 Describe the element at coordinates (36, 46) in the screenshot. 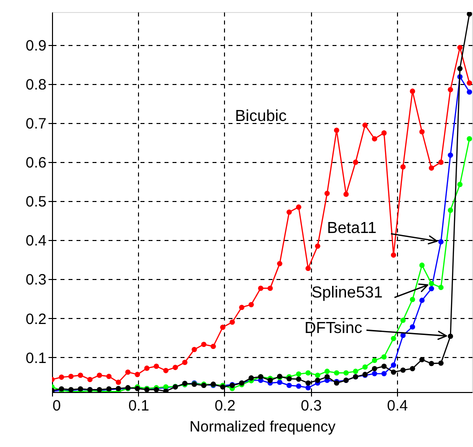

I see `y-tick-label: 0.9` at that location.